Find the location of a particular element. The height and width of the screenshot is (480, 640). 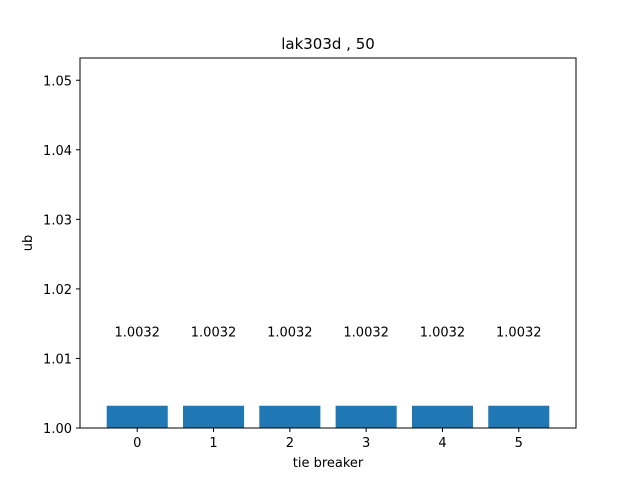

y-tick-label-1: 1.01 is located at coordinates (57, 359).